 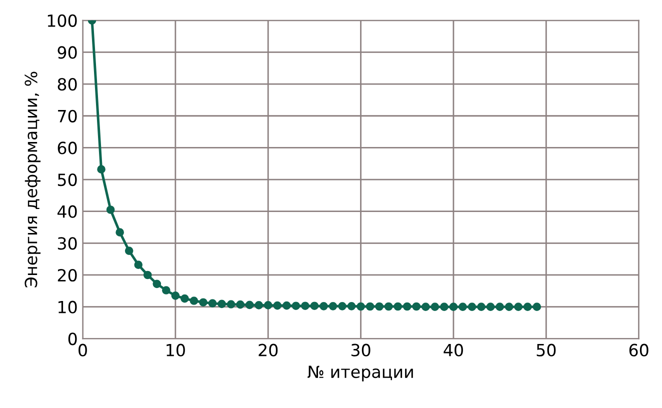 What do you see at coordinates (67, 243) in the screenshot?
I see `y-tick-label: 30` at bounding box center [67, 243].